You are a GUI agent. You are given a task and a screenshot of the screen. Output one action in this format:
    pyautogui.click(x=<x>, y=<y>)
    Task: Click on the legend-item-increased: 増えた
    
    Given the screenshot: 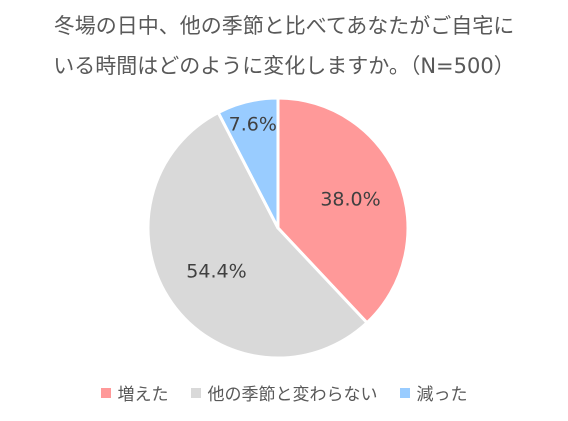 What is the action you would take?
    pyautogui.click(x=134, y=392)
    